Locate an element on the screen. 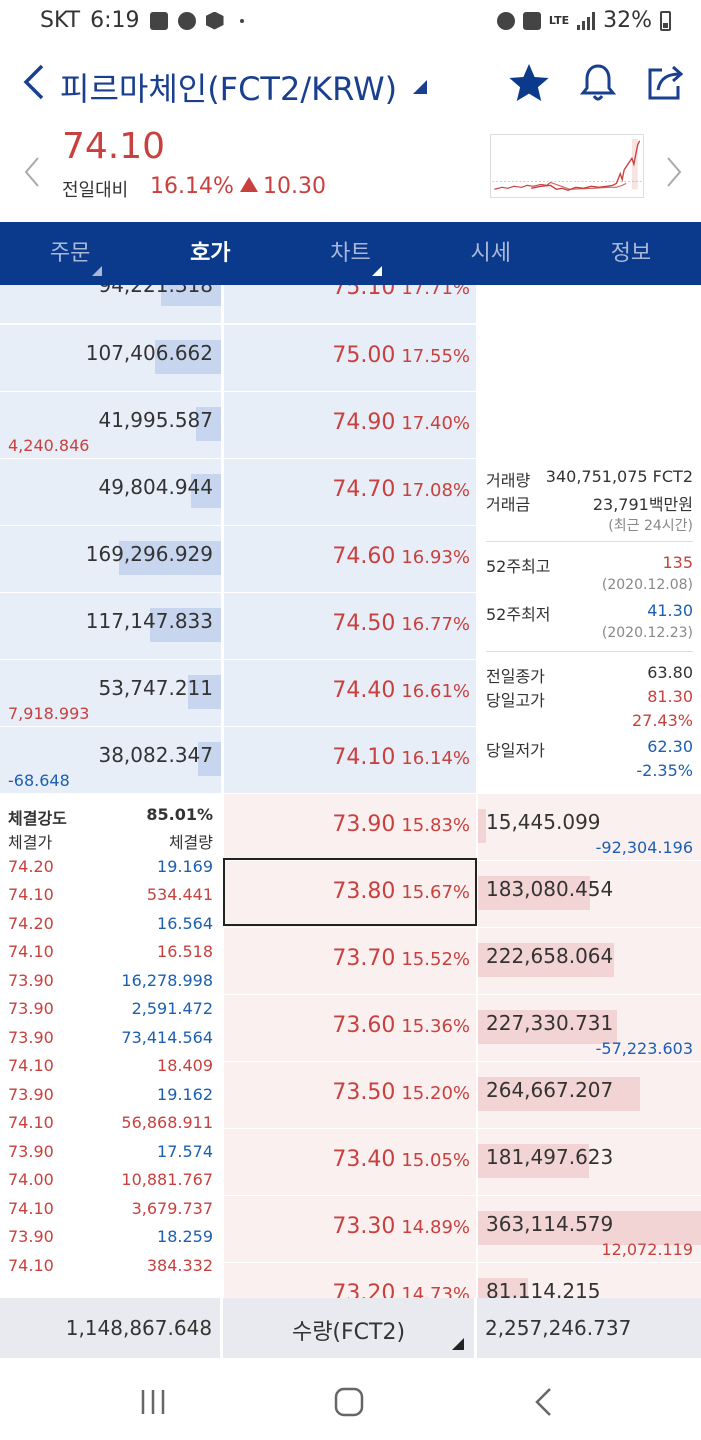 The height and width of the screenshot is (1440, 701). trade-row: 74.10 384.332 is located at coordinates (110, 1265).